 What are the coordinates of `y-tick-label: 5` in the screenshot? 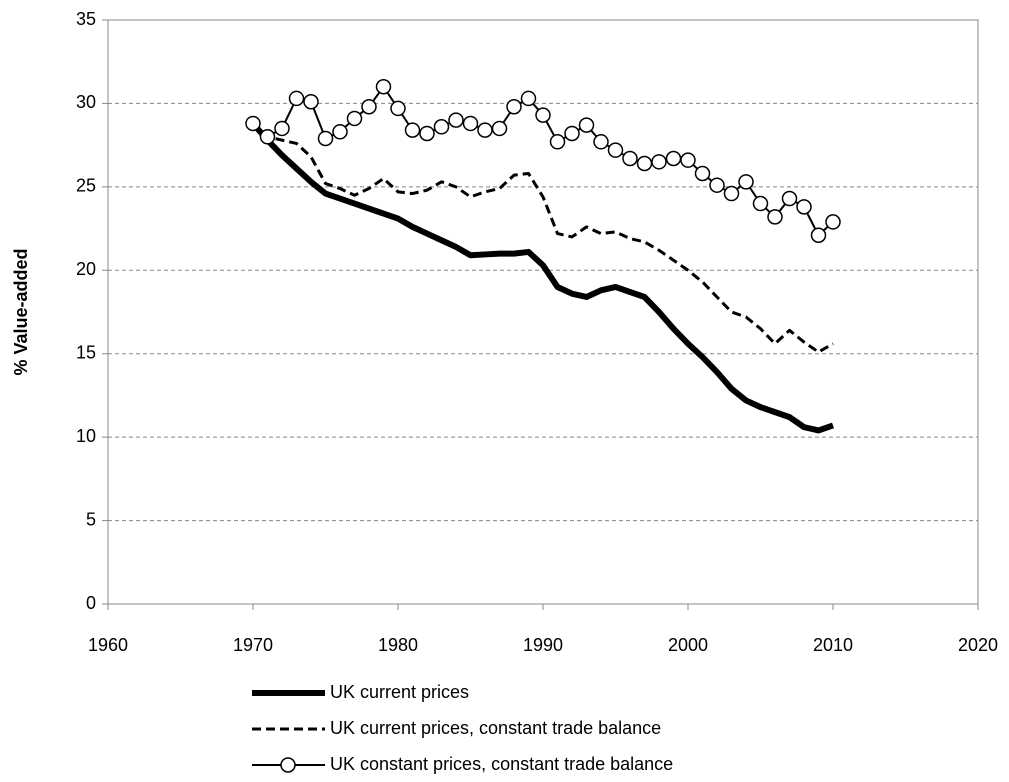 It's located at (91, 519).